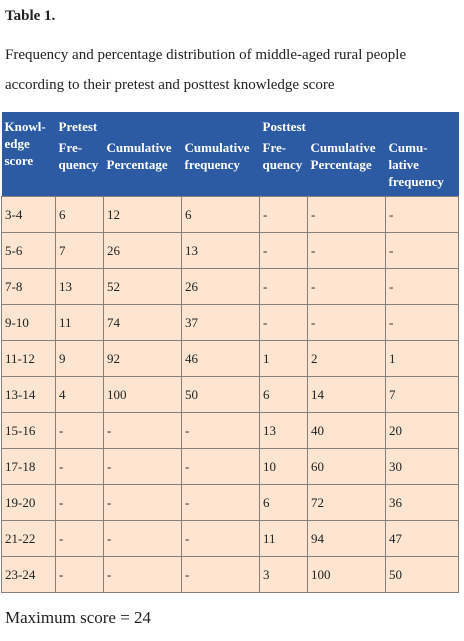 The image size is (464, 641). I want to click on table-cell: 2, so click(347, 358).